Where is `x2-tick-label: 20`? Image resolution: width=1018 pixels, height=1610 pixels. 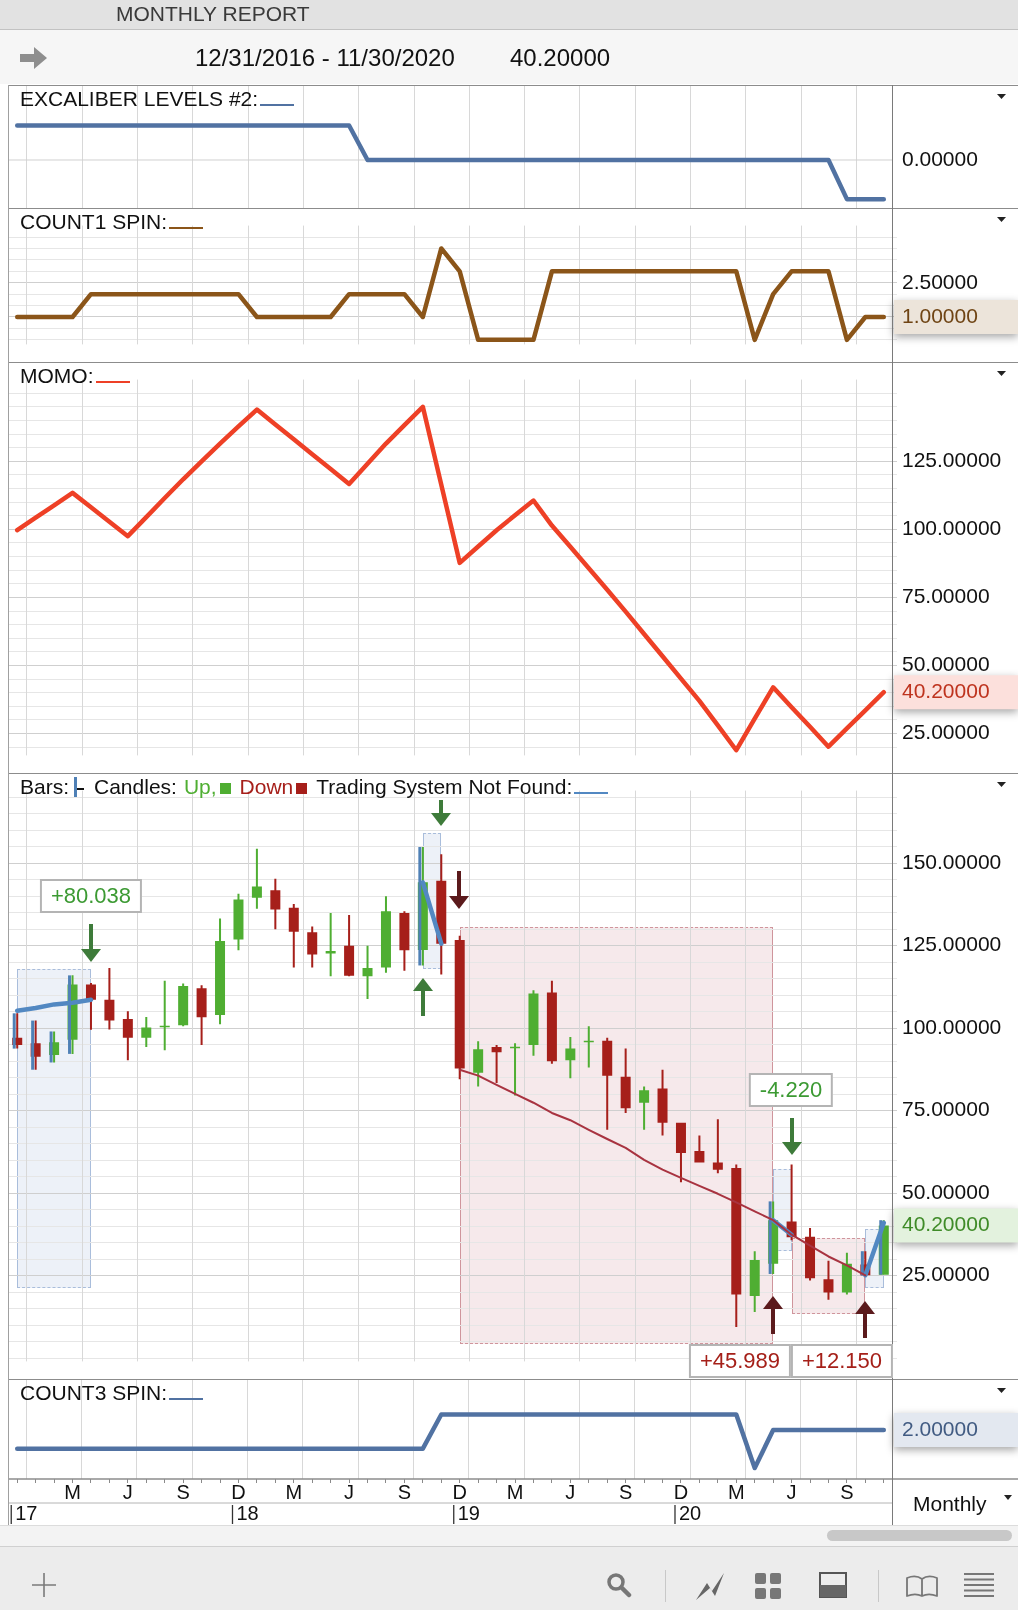
x2-tick-label: 20 is located at coordinates (690, 1512).